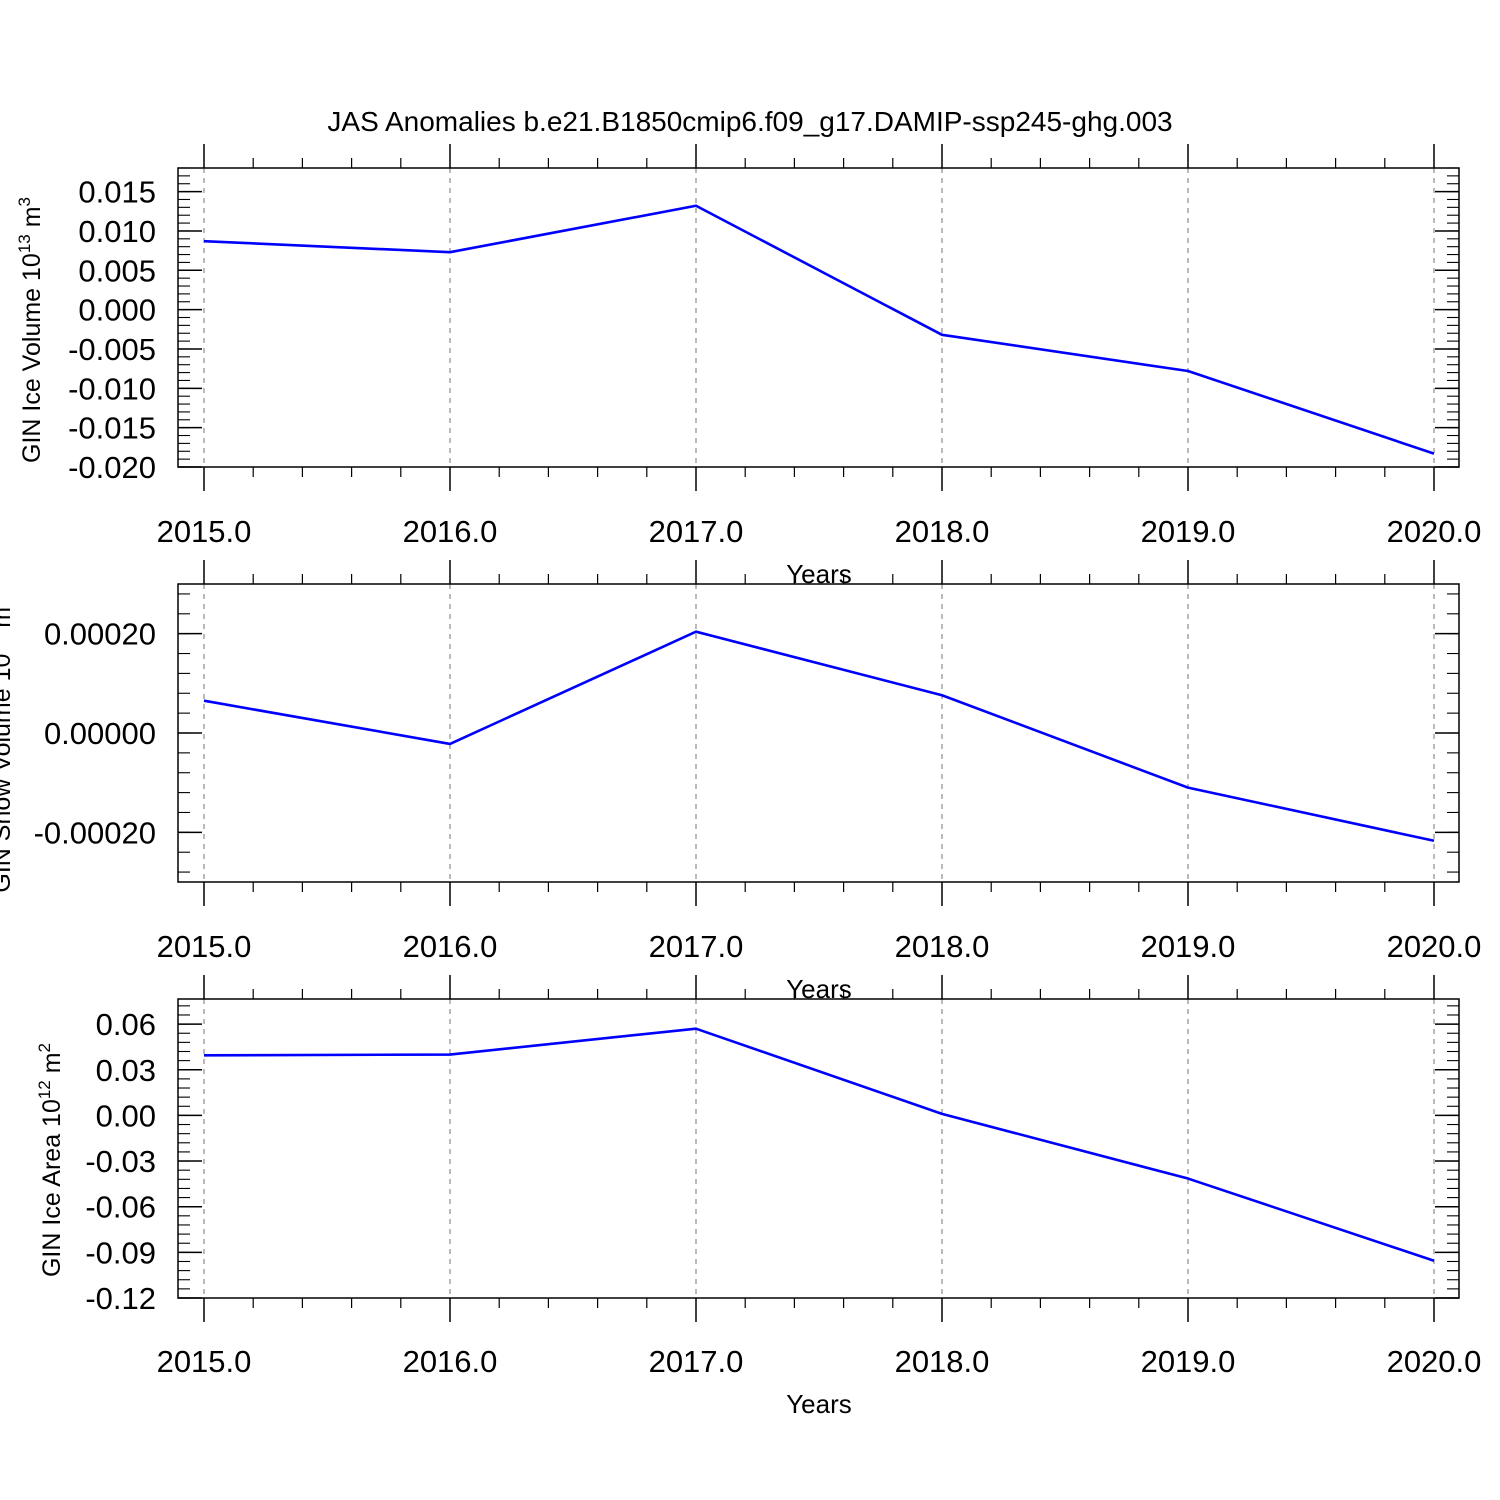 This screenshot has width=1500, height=1500. What do you see at coordinates (100, 634) in the screenshot?
I see `y-tick-label: 0.00020` at bounding box center [100, 634].